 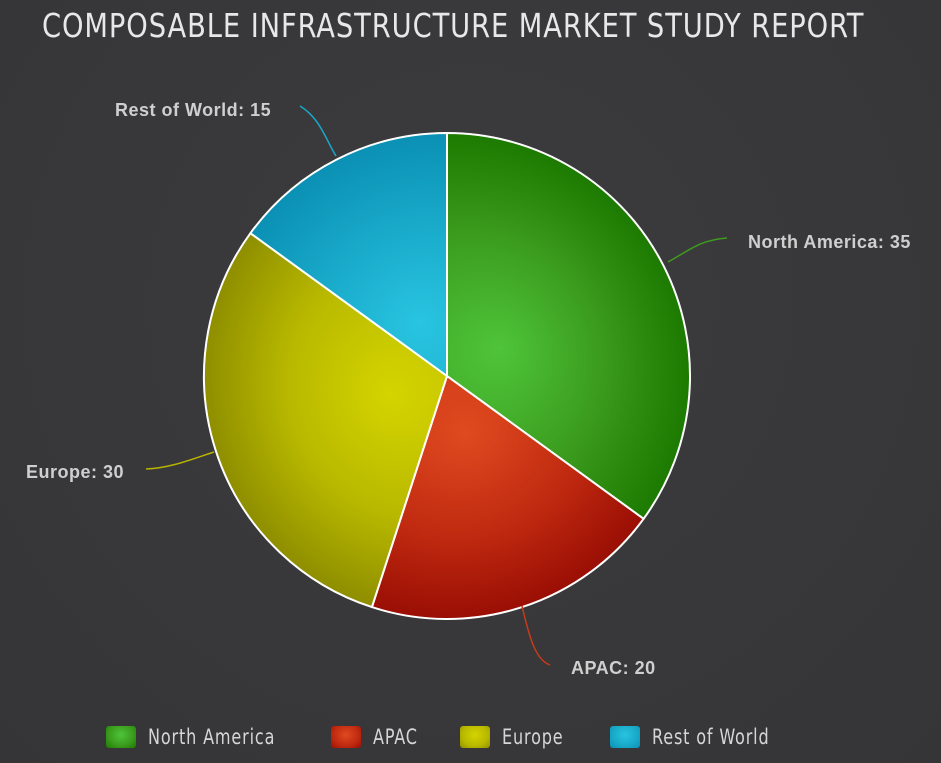 I want to click on leader-line-rest-of-world, so click(x=318, y=131).